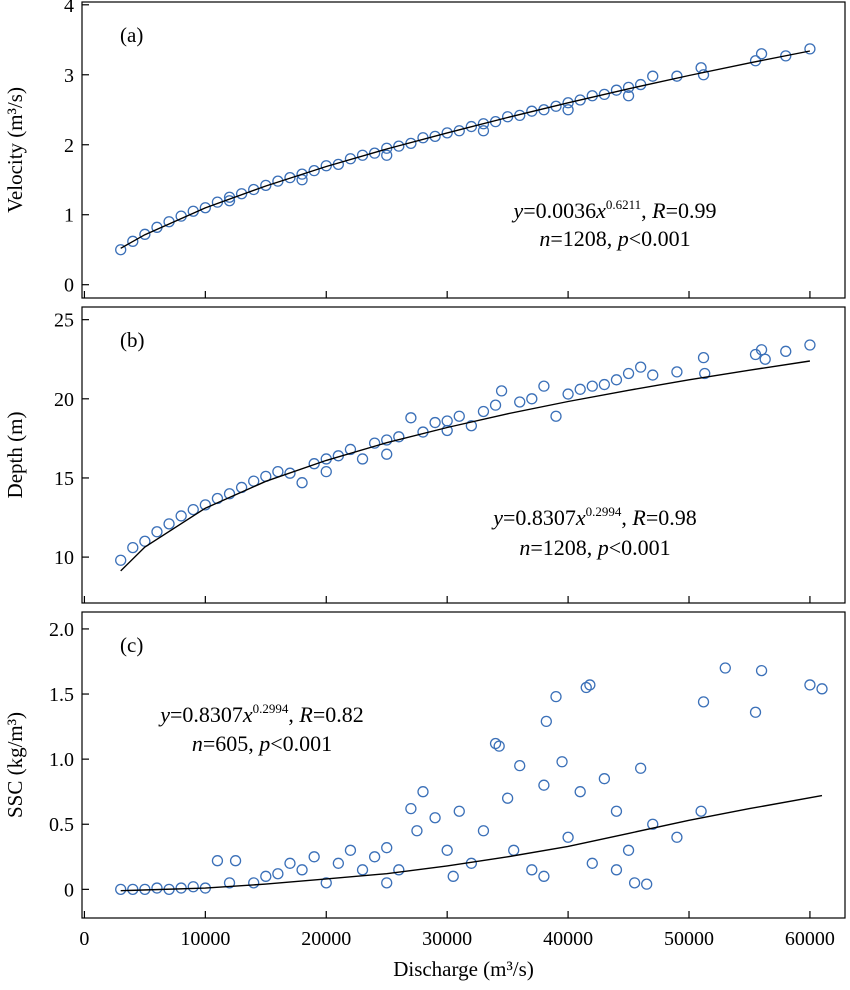 Image resolution: width=850 pixels, height=990 pixels. I want to click on y-tick-label: 2, so click(69, 146).